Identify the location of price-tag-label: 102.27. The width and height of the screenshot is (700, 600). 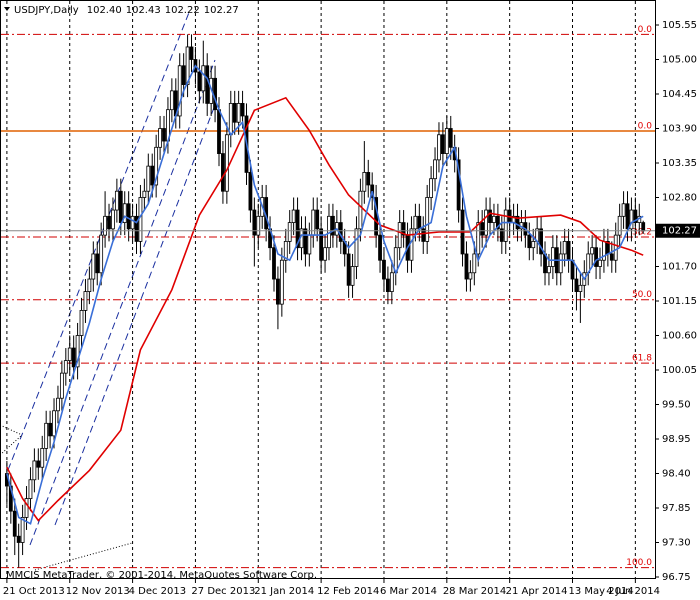
(679, 231).